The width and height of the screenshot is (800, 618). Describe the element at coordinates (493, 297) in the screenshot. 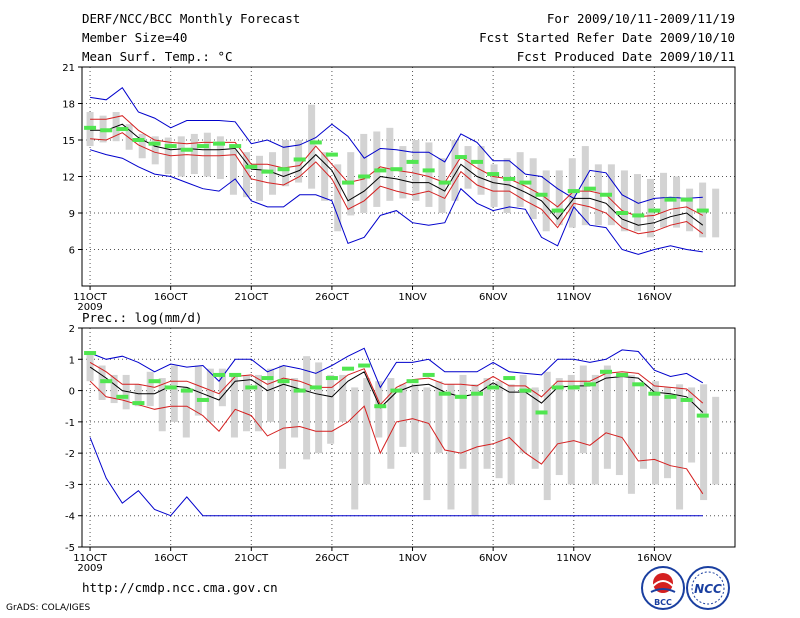

I see `x-tick-label: 6NOV` at that location.